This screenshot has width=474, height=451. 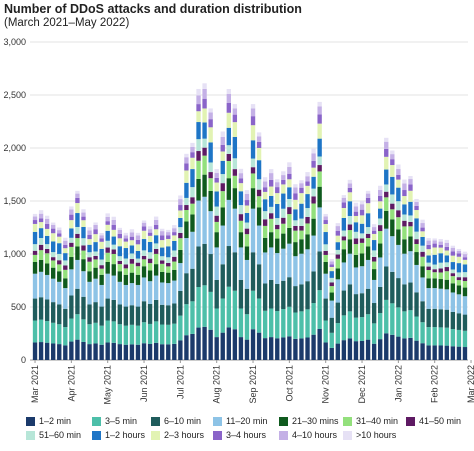 I want to click on x-tick-label: Mar 2022, so click(x=470, y=384).